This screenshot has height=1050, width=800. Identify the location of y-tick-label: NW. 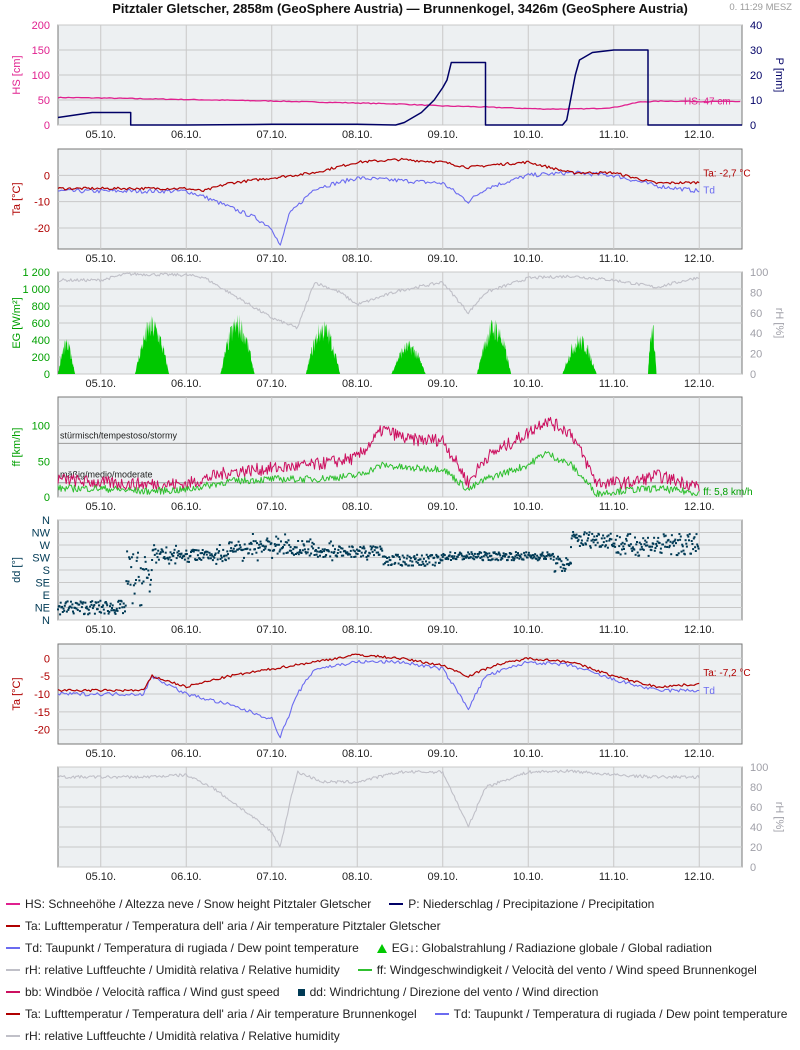
(41, 534).